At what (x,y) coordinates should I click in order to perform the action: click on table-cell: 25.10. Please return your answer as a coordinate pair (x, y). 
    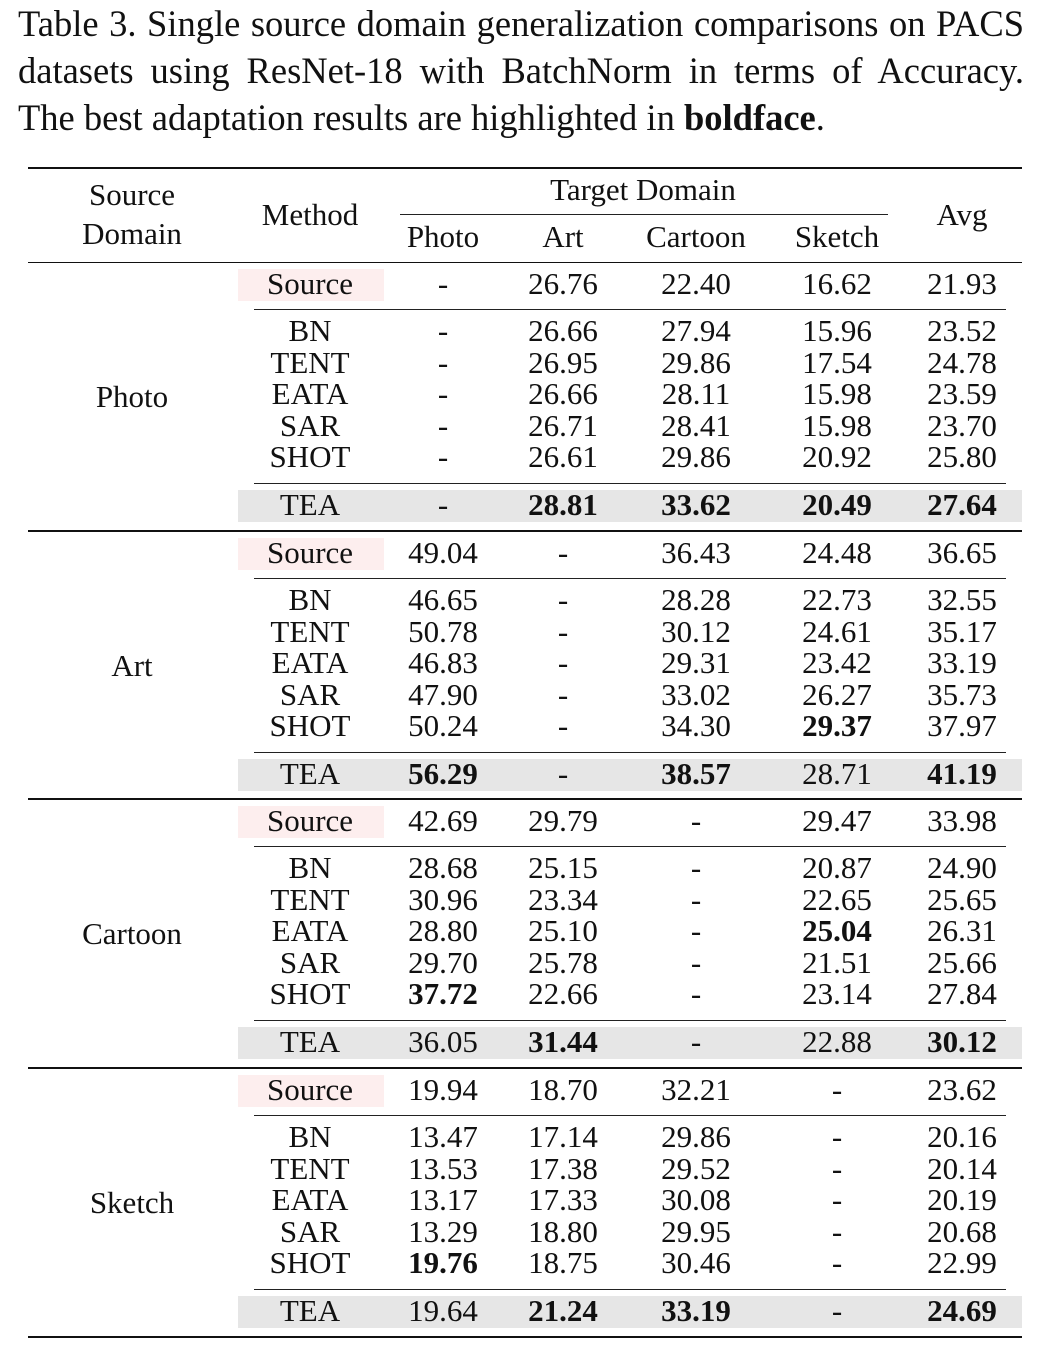
    Looking at the image, I should click on (563, 930).